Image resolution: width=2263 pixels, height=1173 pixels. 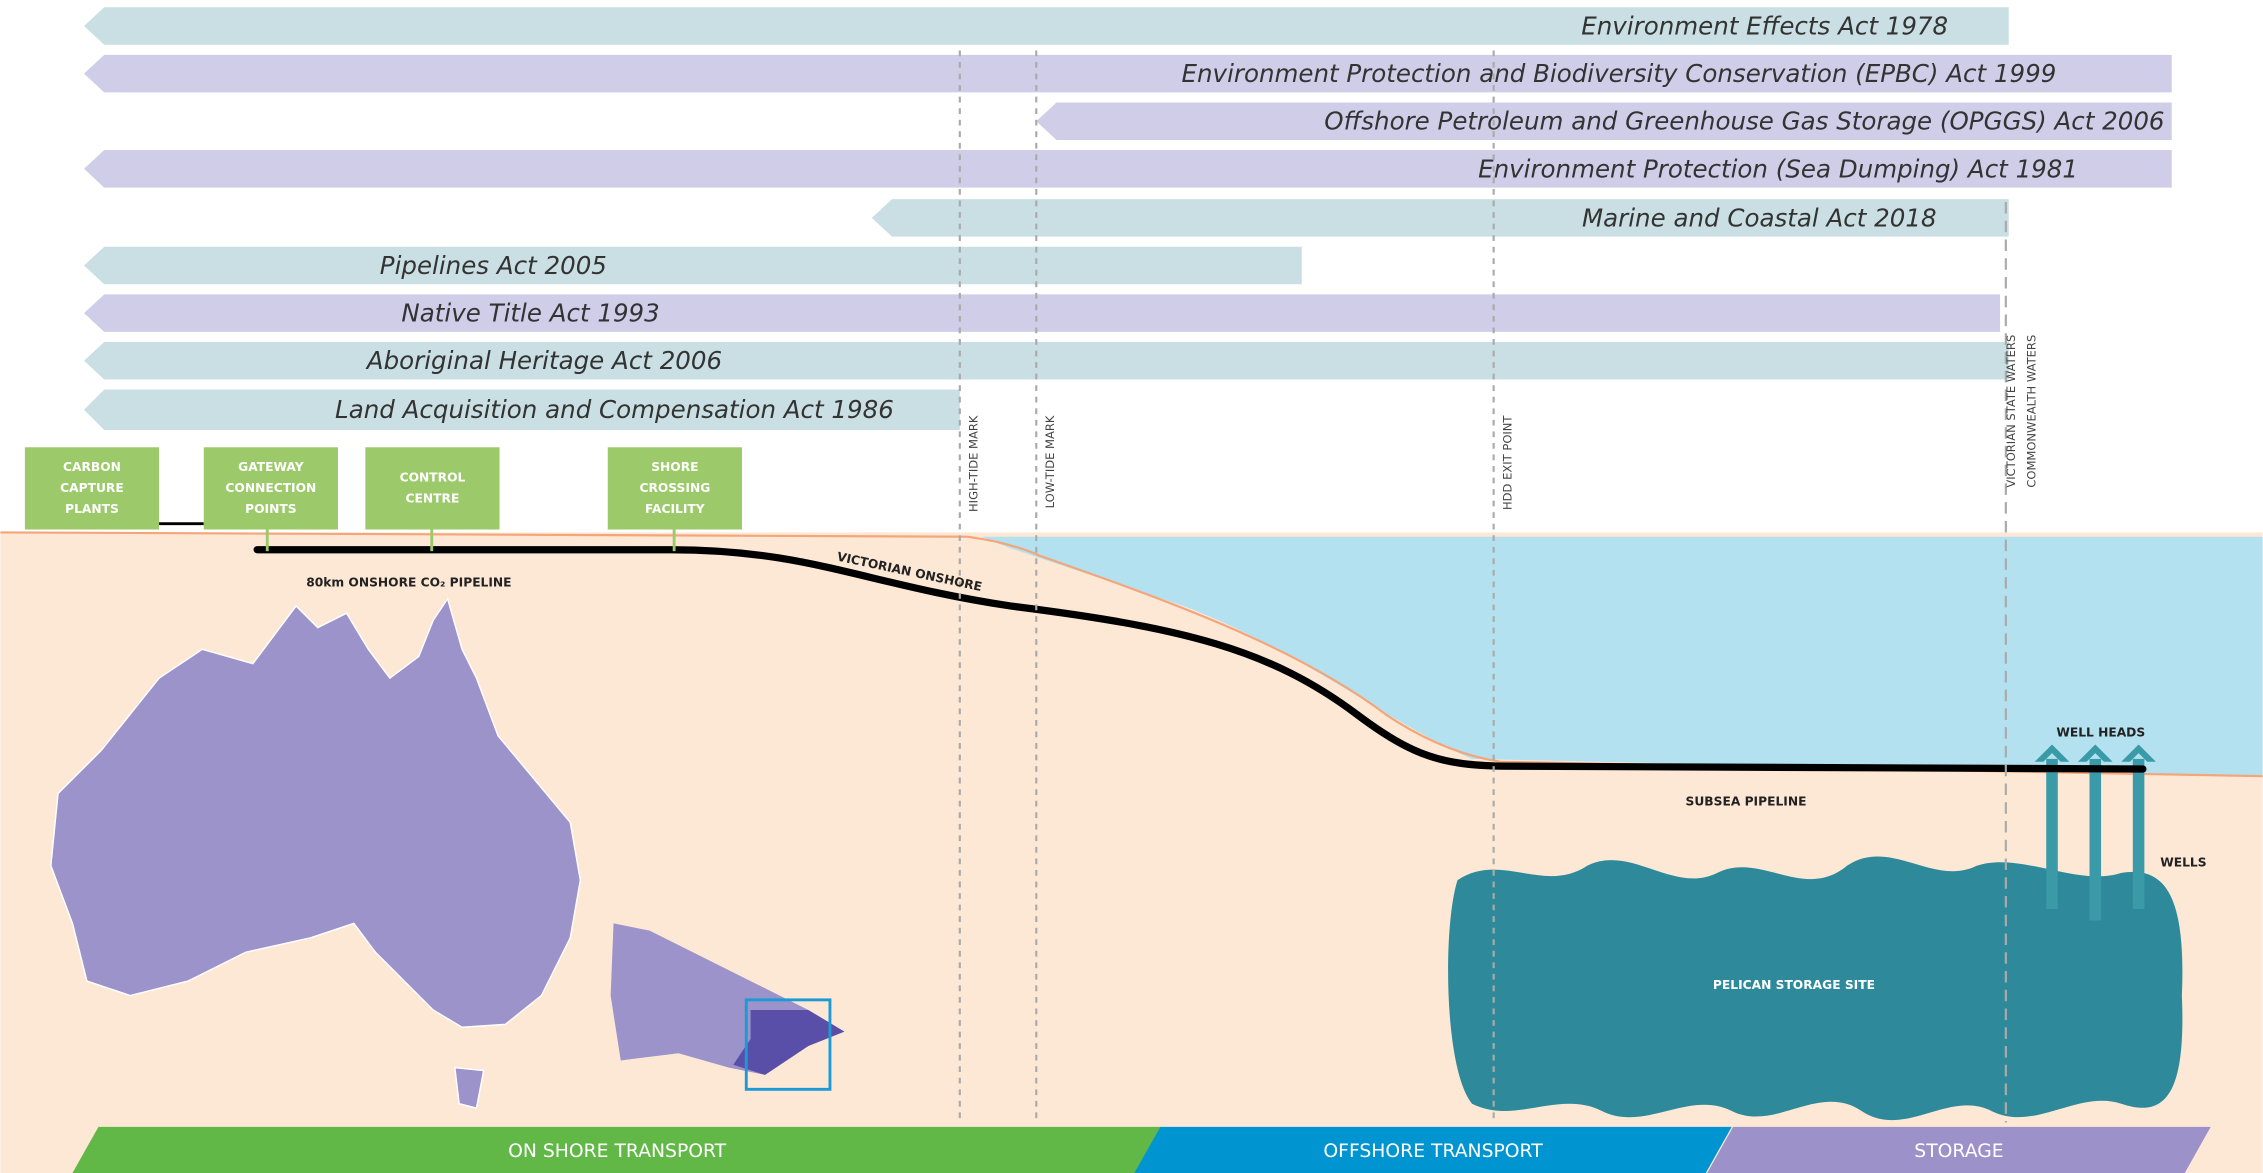 I want to click on box-label: CONTROL, so click(x=433, y=477).